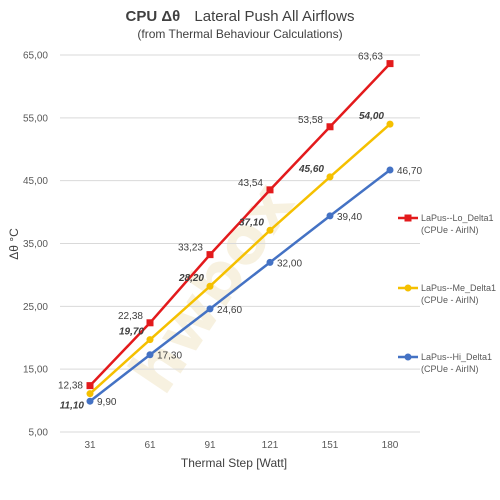  Describe the element at coordinates (90, 445) in the screenshot. I see `x-tick-label: 31` at that location.